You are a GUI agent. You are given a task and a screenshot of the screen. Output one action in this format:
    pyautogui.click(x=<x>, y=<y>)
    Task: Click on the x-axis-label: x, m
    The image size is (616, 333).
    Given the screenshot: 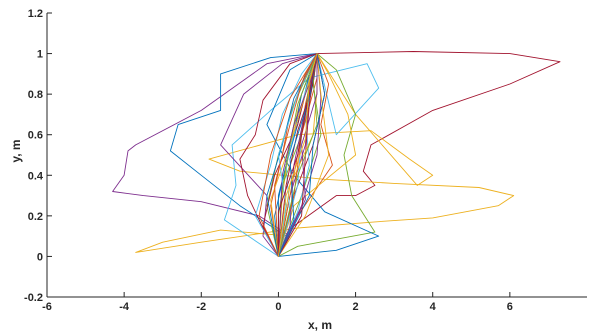 What is the action you would take?
    pyautogui.click(x=320, y=325)
    